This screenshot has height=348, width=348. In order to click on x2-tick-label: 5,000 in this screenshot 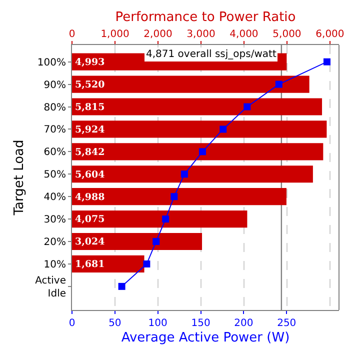, I will do `click(287, 34)`.